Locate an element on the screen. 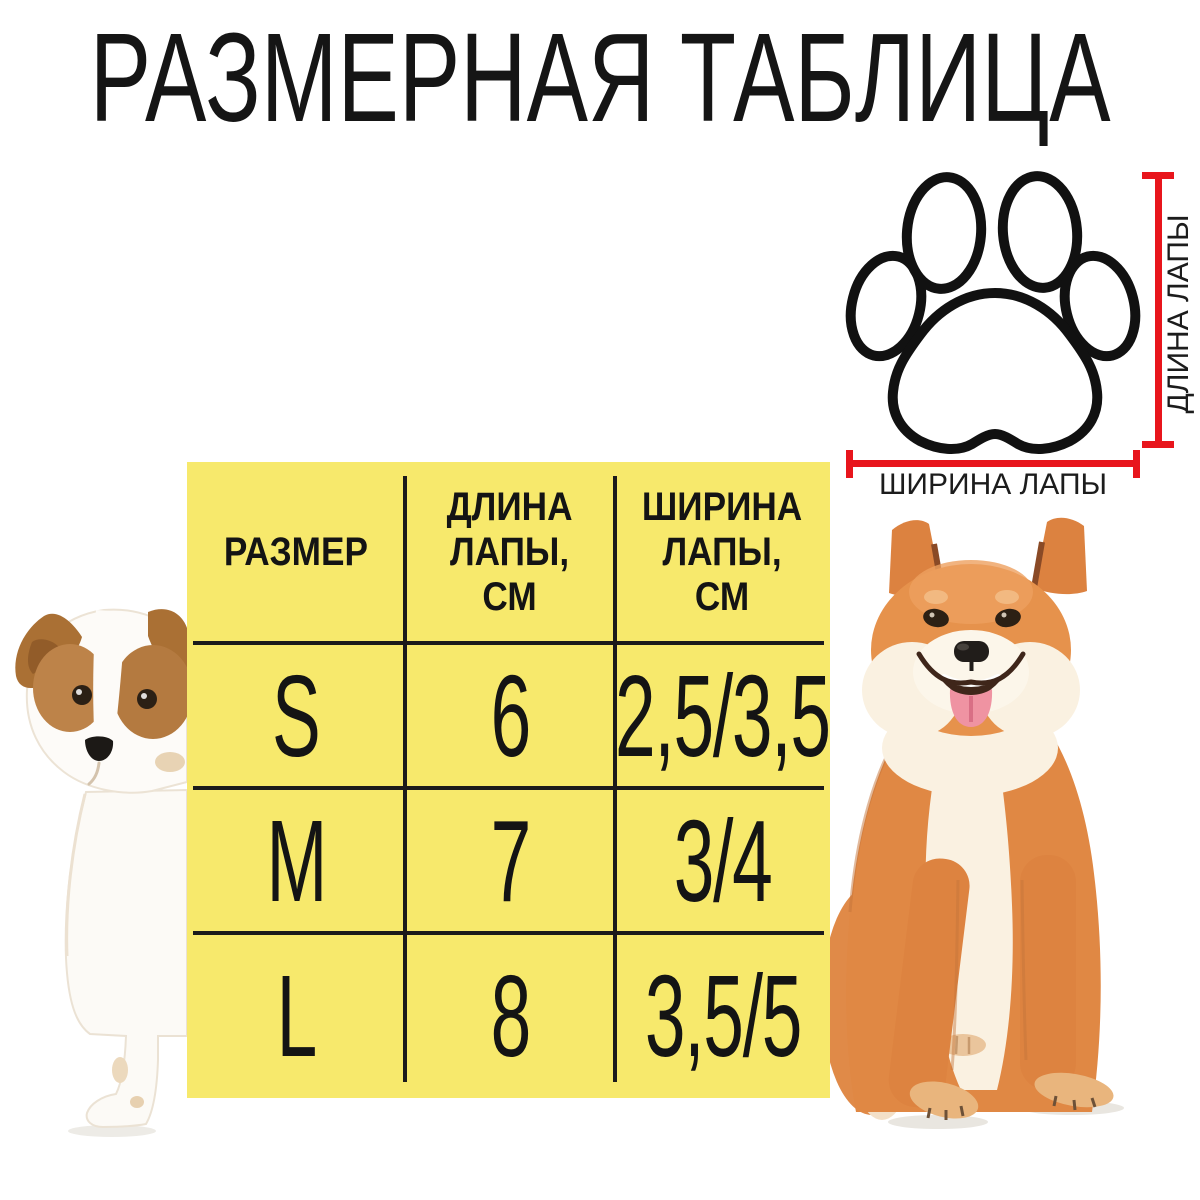 This screenshot has width=1200, height=1200. table-cell-size-l: L is located at coordinates (296, 1015).